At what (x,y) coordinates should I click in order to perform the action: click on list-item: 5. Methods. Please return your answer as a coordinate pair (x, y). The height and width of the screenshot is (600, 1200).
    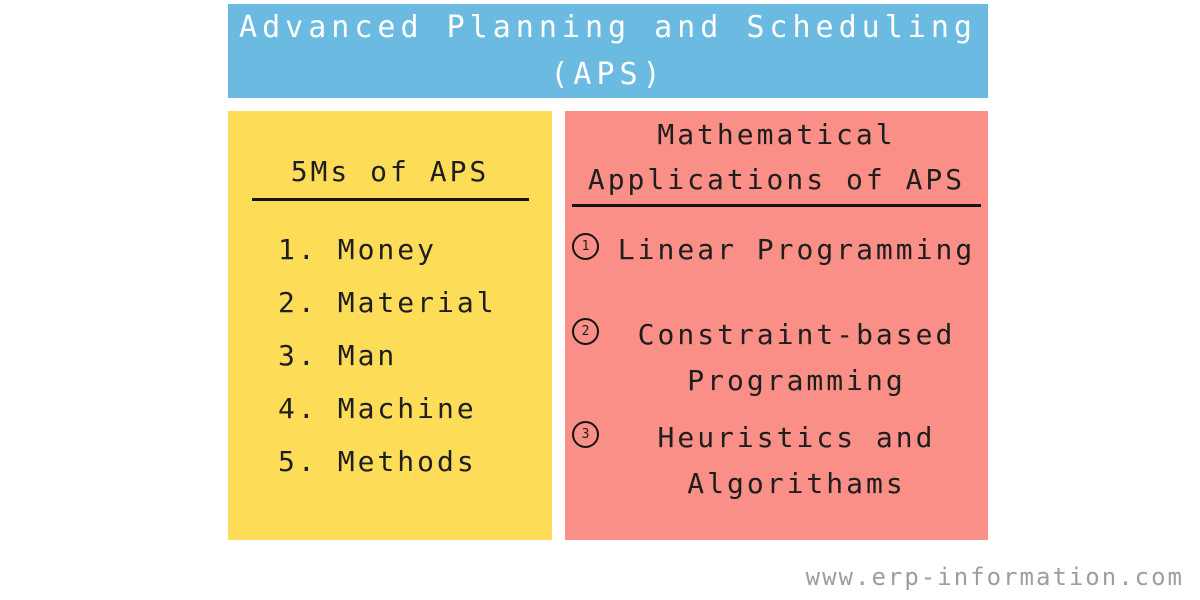
    Looking at the image, I should click on (415, 465).